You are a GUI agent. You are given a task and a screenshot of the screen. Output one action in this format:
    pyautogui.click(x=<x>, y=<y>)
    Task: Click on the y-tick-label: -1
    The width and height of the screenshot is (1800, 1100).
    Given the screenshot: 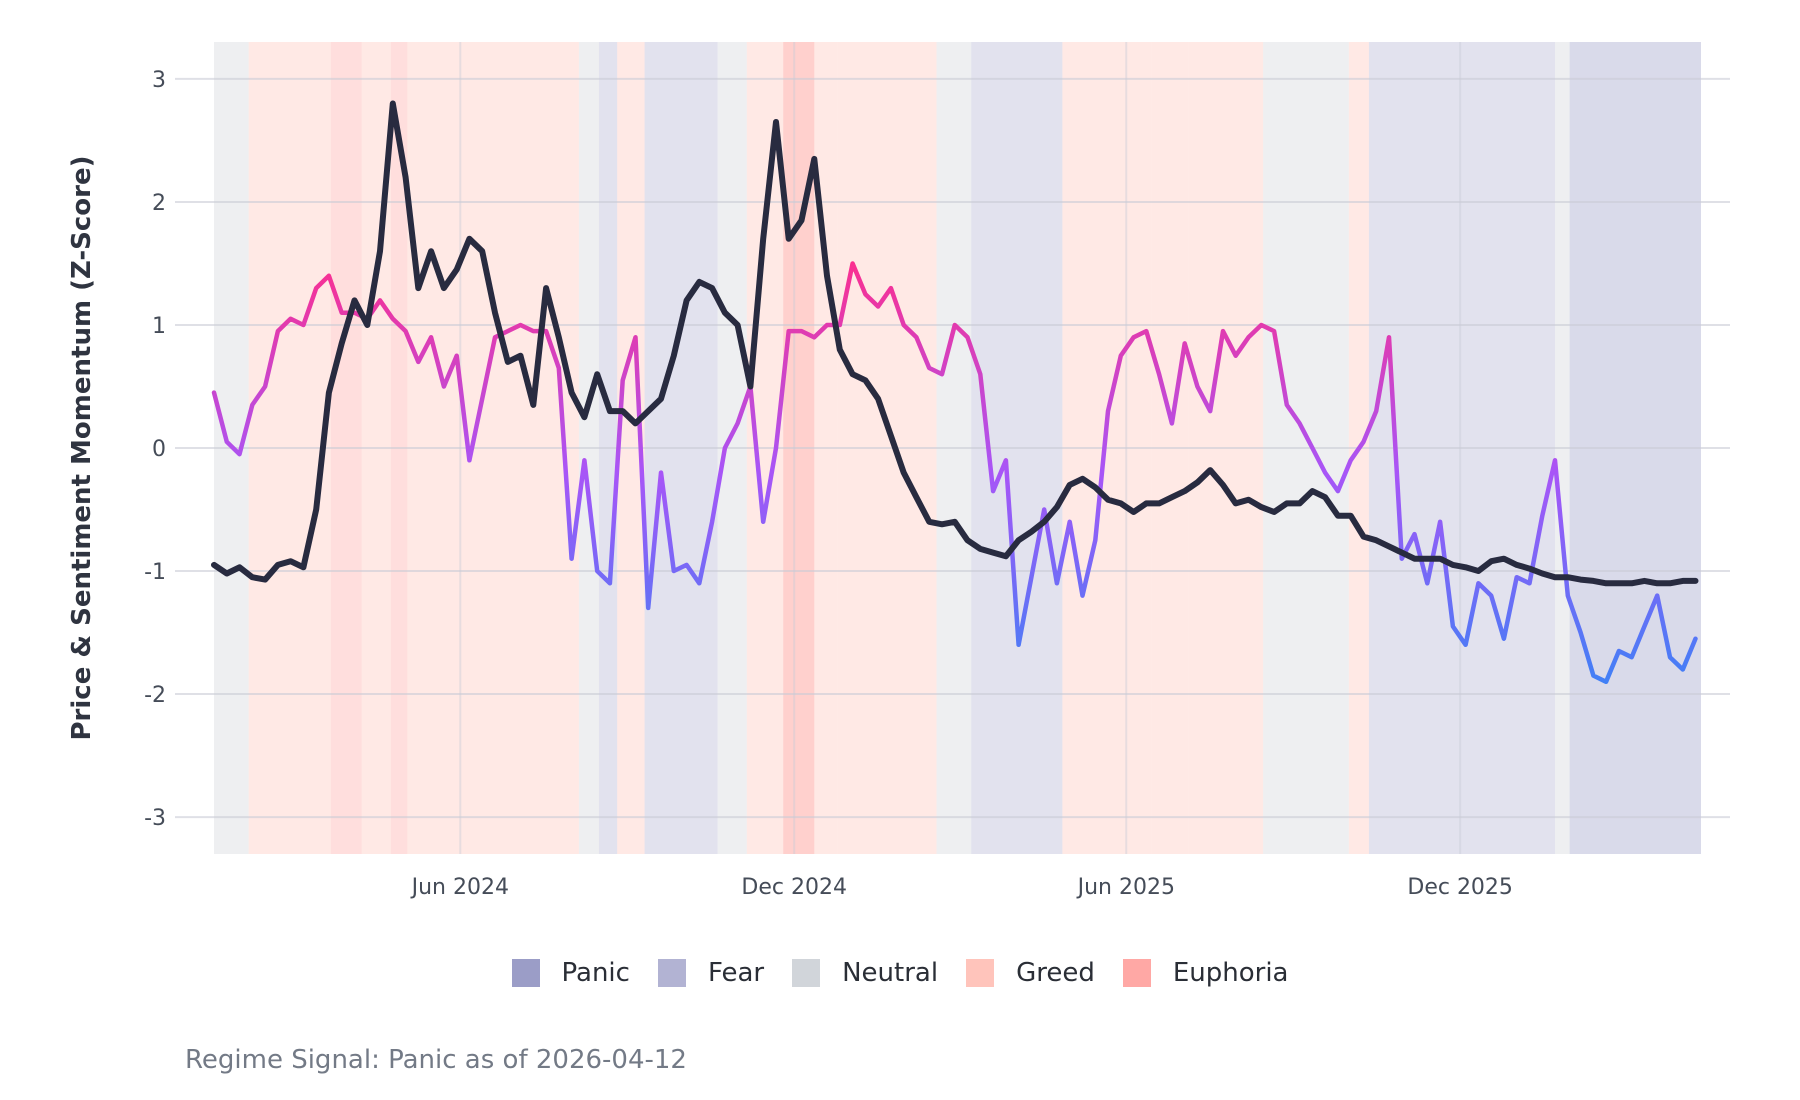 What is the action you would take?
    pyautogui.click(x=155, y=572)
    